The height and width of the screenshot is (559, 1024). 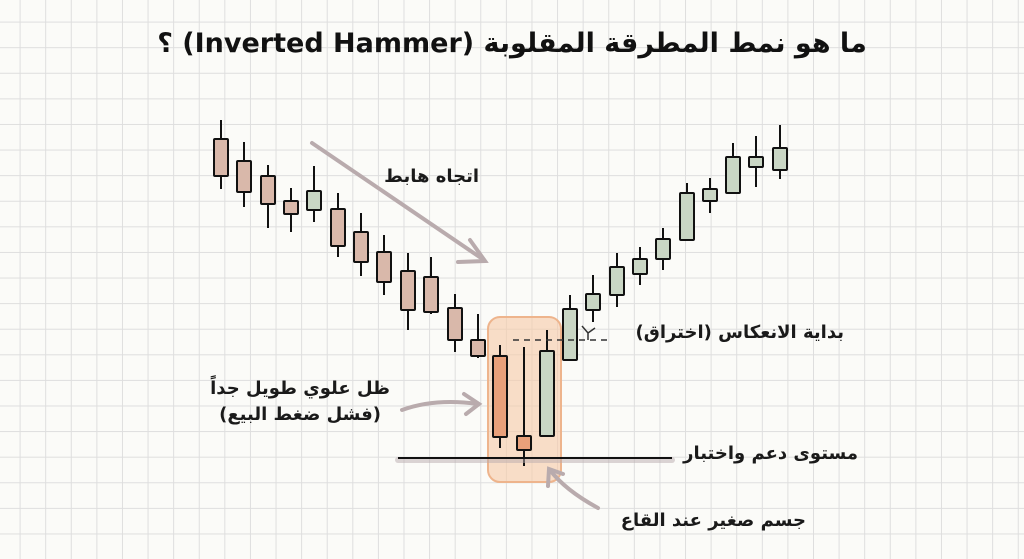 What do you see at coordinates (713, 520) in the screenshot?
I see `label-small-body: جسم صغير عند القاع` at bounding box center [713, 520].